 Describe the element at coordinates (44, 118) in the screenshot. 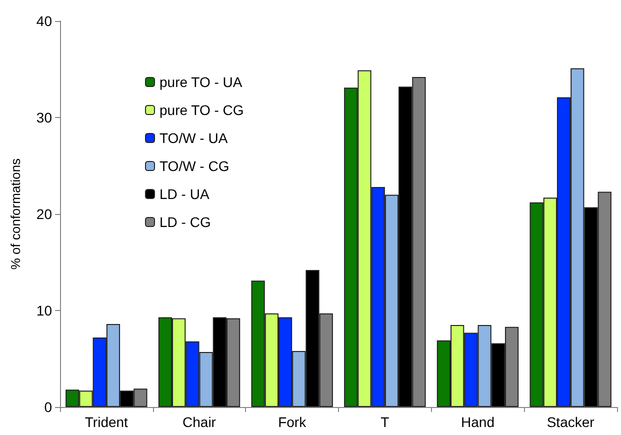

I see `y-tick-label: 30` at that location.